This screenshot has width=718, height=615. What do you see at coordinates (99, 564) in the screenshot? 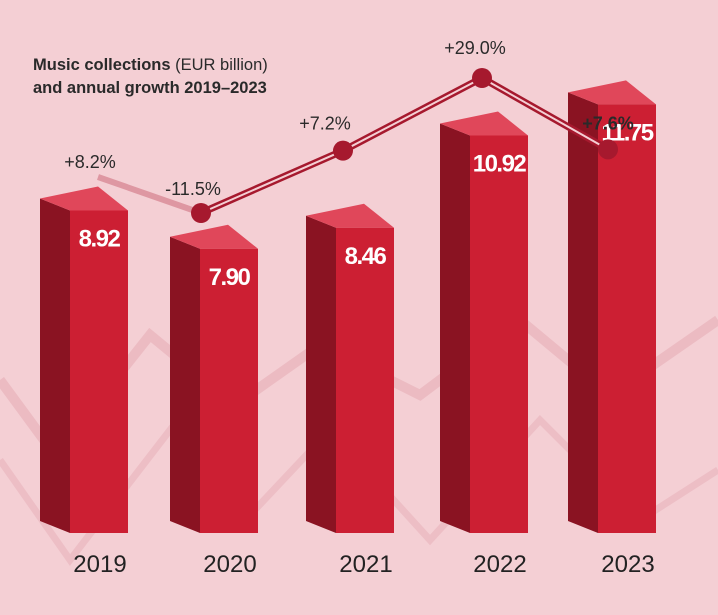
I see `x-tick-label: 2019` at bounding box center [99, 564].